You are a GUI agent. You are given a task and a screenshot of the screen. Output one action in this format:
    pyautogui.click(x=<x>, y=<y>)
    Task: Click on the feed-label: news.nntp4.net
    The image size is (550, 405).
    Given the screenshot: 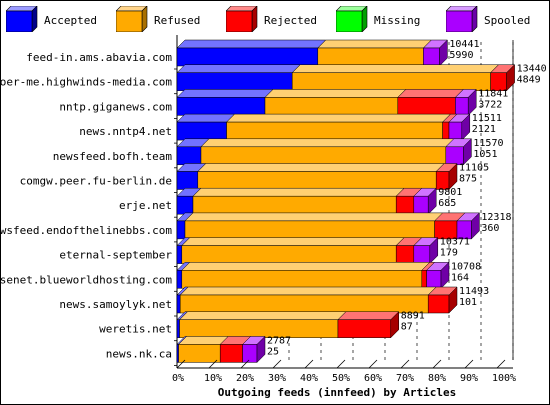 What is the action you would take?
    pyautogui.click(x=125, y=131)
    